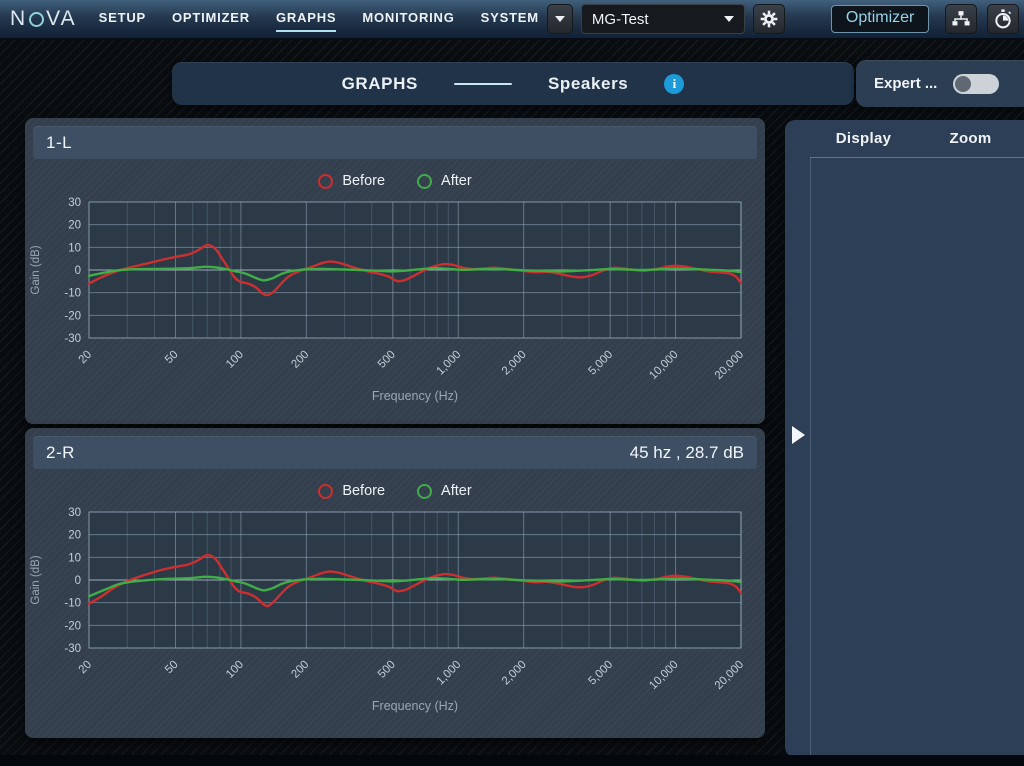 This screenshot has width=1024, height=766. What do you see at coordinates (395, 452) in the screenshot?
I see `panel-header: 2-R 45 hz , 28.7 dB` at bounding box center [395, 452].